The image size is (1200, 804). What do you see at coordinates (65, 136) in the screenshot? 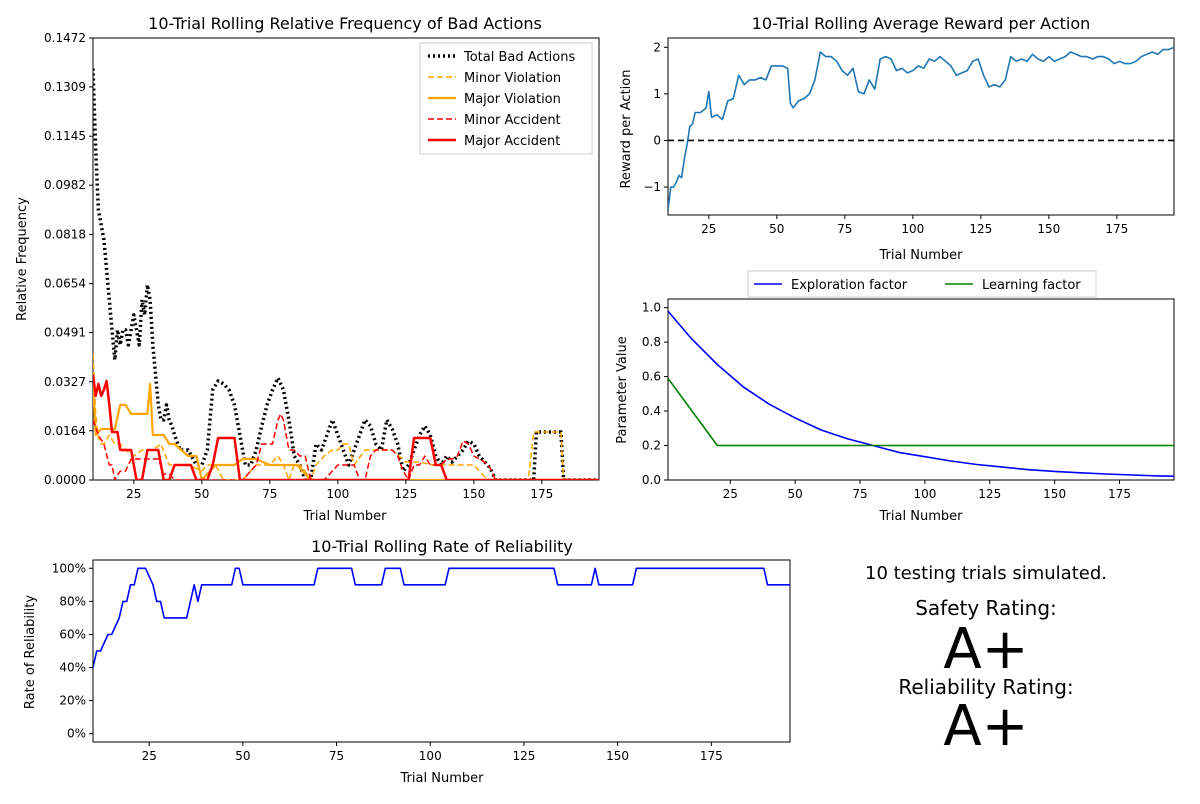
I see `y-tick-label: 0.1145` at bounding box center [65, 136].